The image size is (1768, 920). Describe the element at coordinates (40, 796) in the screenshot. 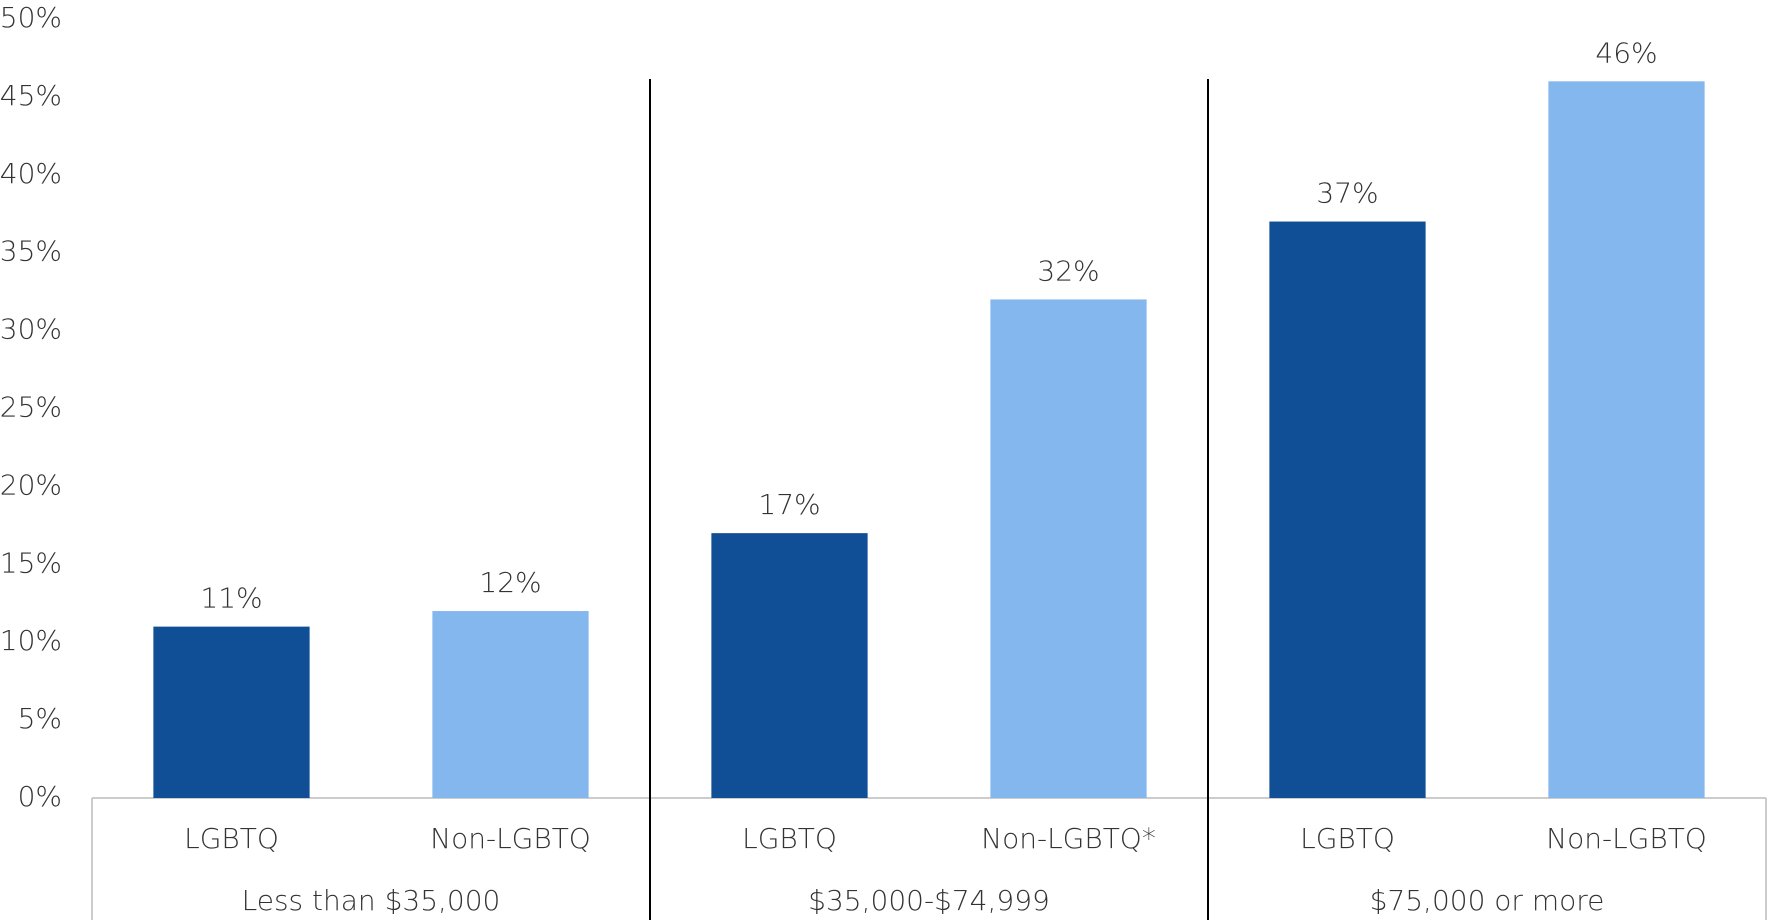

I see `y-tick-label: 0%` at that location.